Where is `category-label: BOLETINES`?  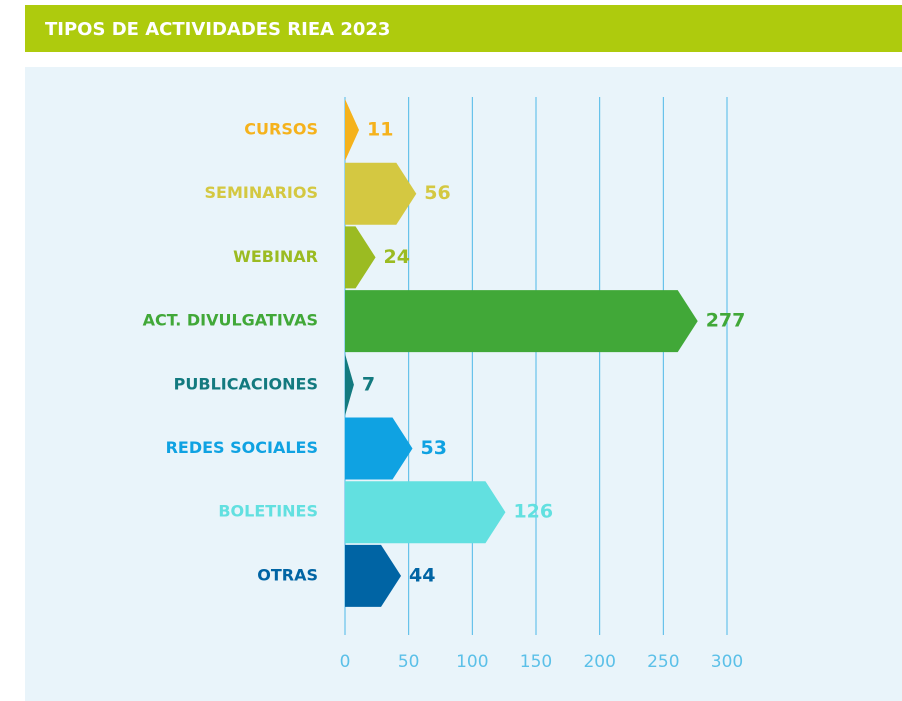
category-label: BOLETINES is located at coordinates (268, 511).